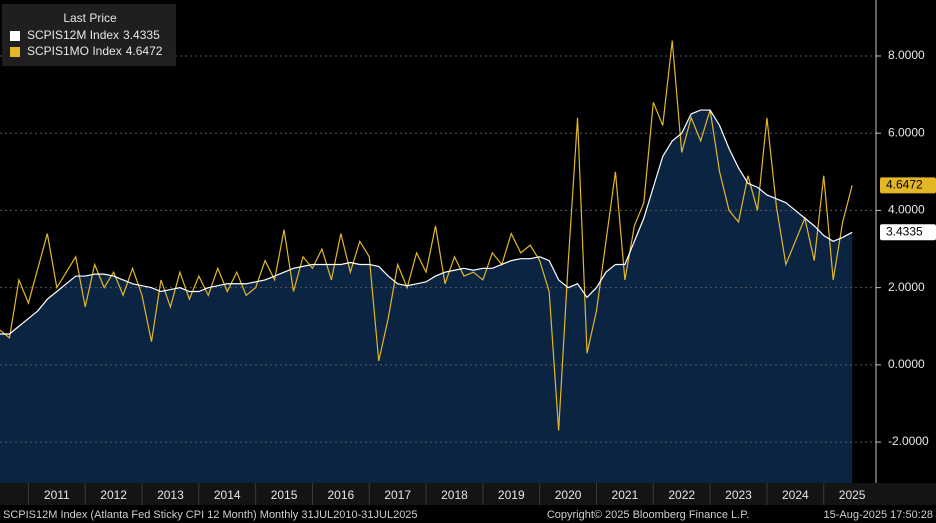  I want to click on x-tick-label: 2013, so click(170, 495).